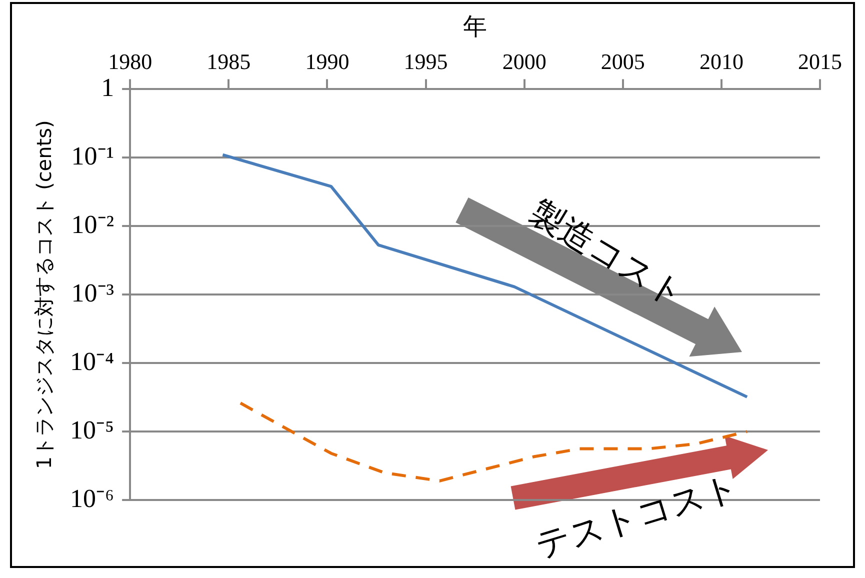 The width and height of the screenshot is (865, 578). I want to click on annotation: 製造コスト, so click(607, 255).